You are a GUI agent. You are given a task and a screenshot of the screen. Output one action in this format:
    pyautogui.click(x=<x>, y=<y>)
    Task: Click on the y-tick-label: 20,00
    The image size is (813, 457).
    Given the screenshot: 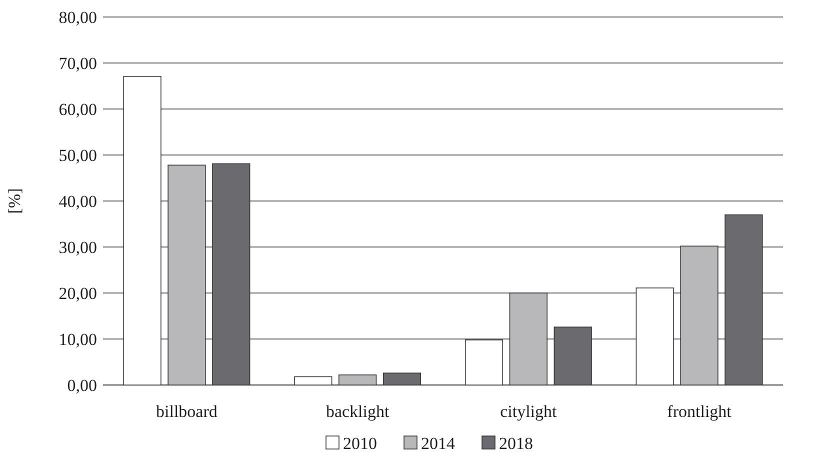 What is the action you would take?
    pyautogui.click(x=77, y=293)
    